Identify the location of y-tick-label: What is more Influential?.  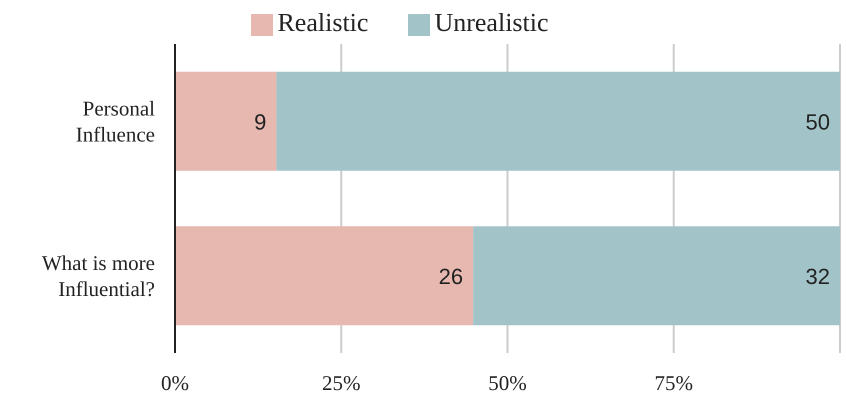
(98, 275).